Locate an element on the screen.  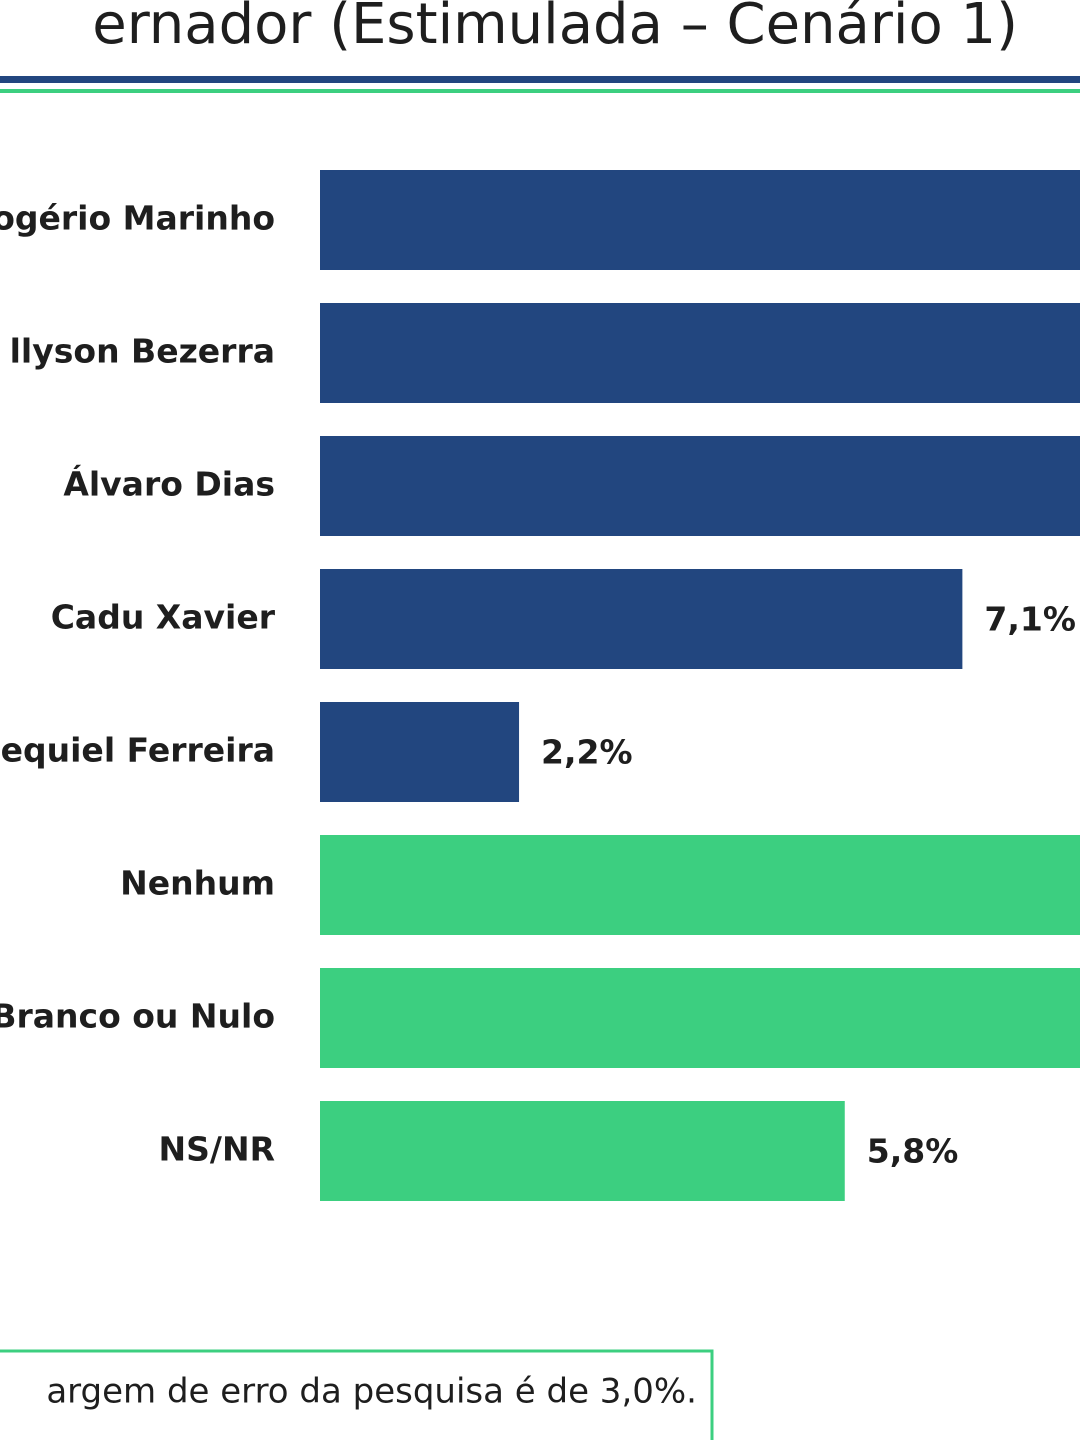
note: argem de erro da pesquisa é de 3,0%. is located at coordinates (371, 1392).